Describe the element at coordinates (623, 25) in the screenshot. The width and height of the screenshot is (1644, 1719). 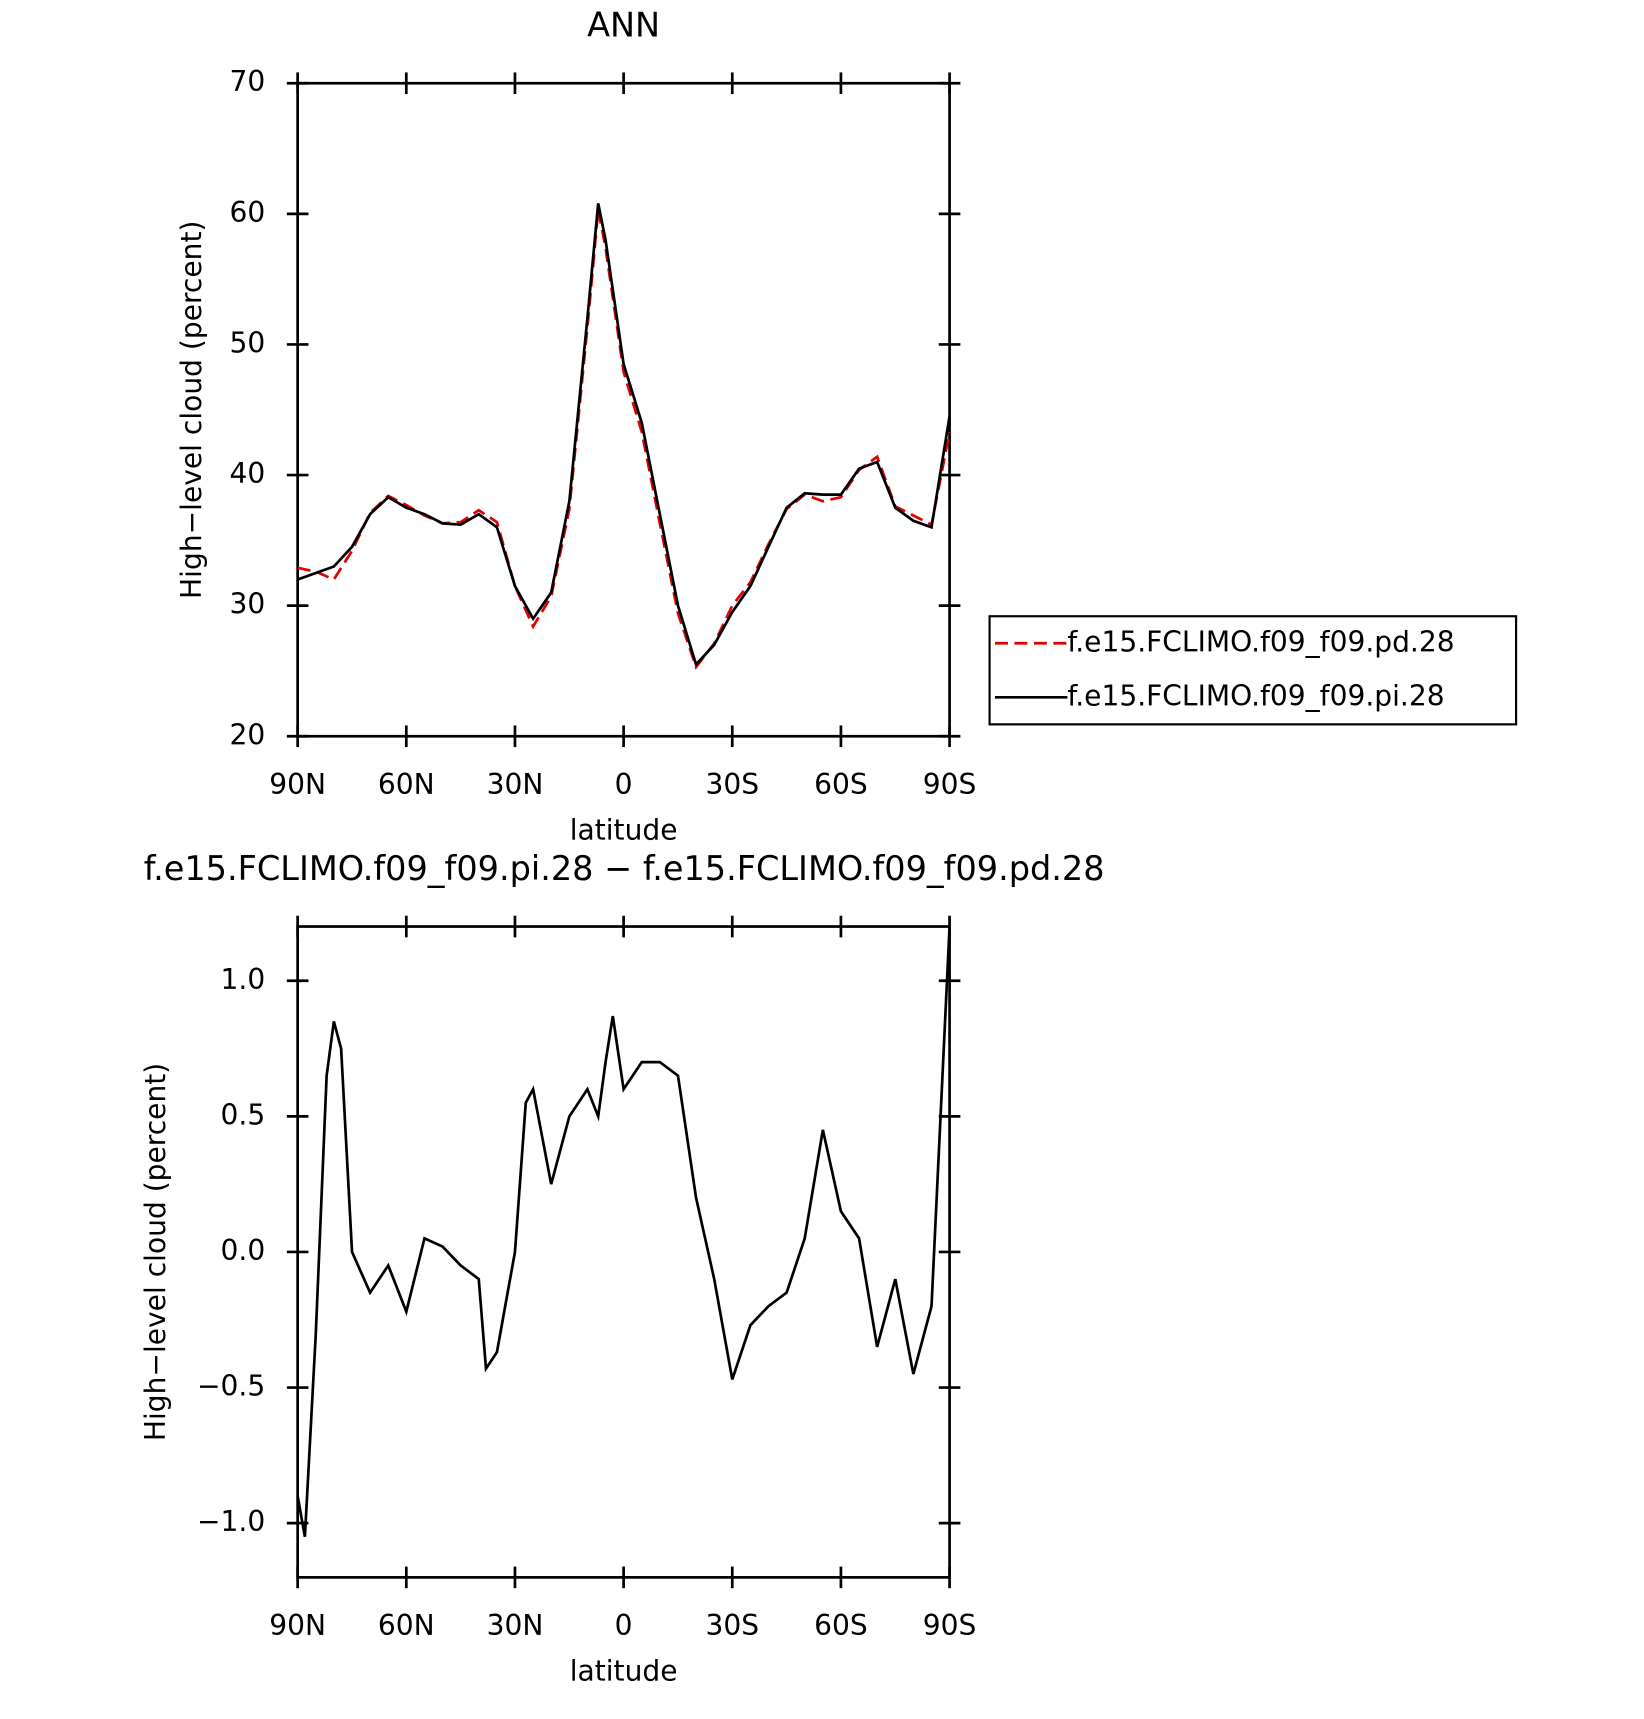
I see `chart-title: ANN` at that location.